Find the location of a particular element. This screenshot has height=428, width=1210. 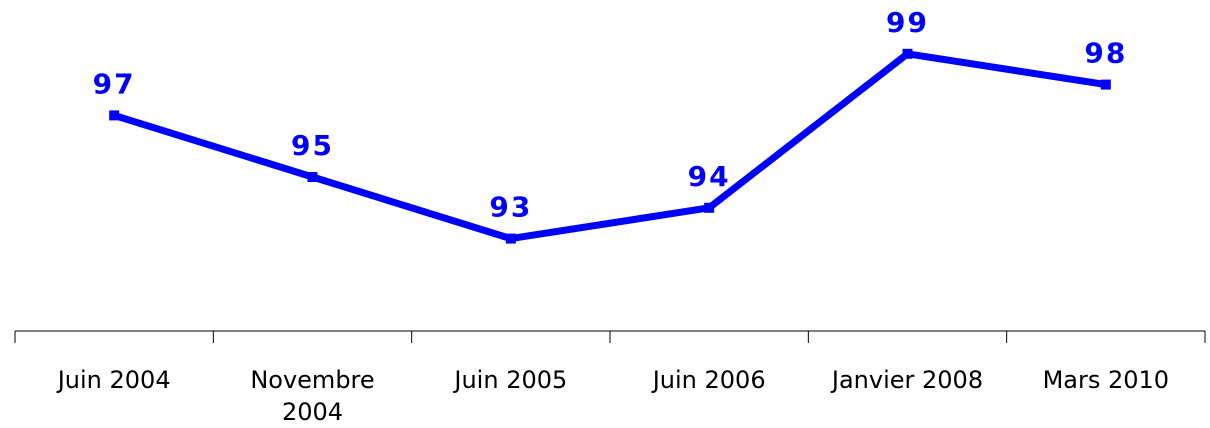

data-label: 97 is located at coordinates (114, 83).